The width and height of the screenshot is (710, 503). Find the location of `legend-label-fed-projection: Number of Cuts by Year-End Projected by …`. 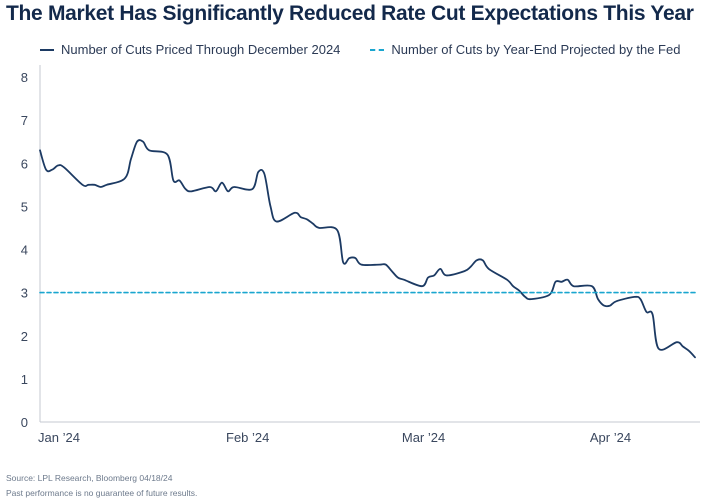

legend-label-fed-projection: Number of Cuts by Year-End Projected by … is located at coordinates (536, 49).